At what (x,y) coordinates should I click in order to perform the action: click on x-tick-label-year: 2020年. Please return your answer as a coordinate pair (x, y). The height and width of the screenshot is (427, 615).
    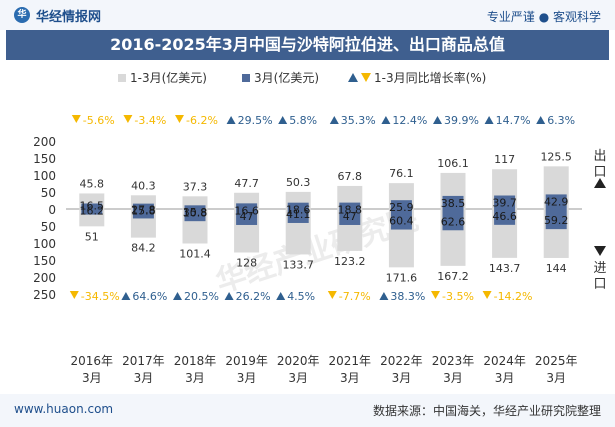
    Looking at the image, I should click on (298, 361).